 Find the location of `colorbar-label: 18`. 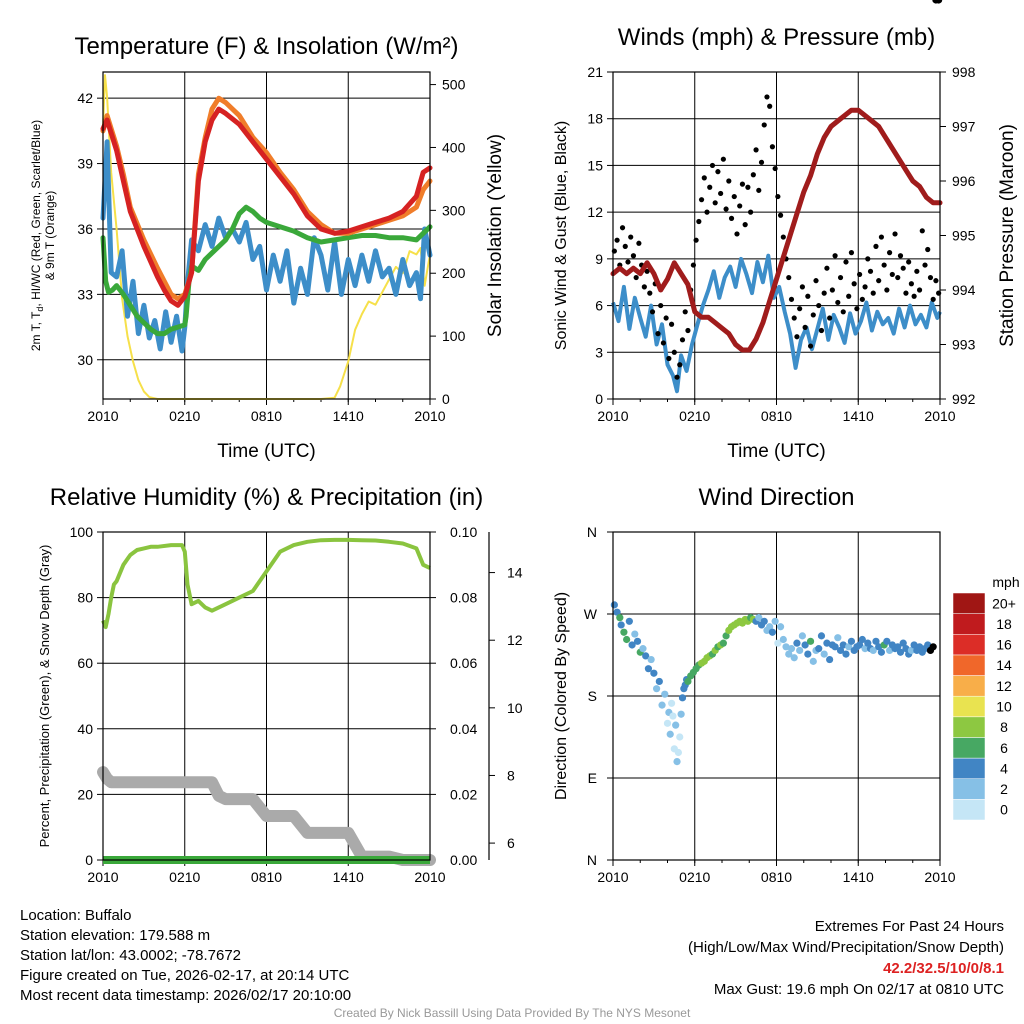

colorbar-label: 18 is located at coordinates (1004, 624).